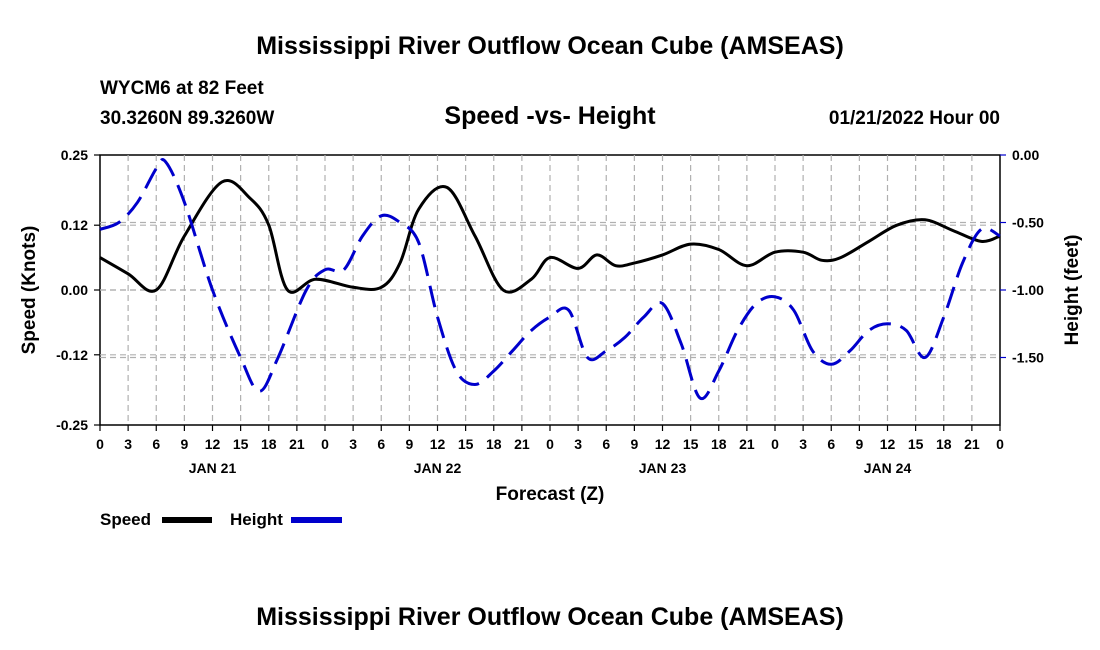 This screenshot has width=1100, height=650. Describe the element at coordinates (1022, 256) in the screenshot. I see `right-axis: 0.00 -0.50 -1.00 -1.50` at that location.